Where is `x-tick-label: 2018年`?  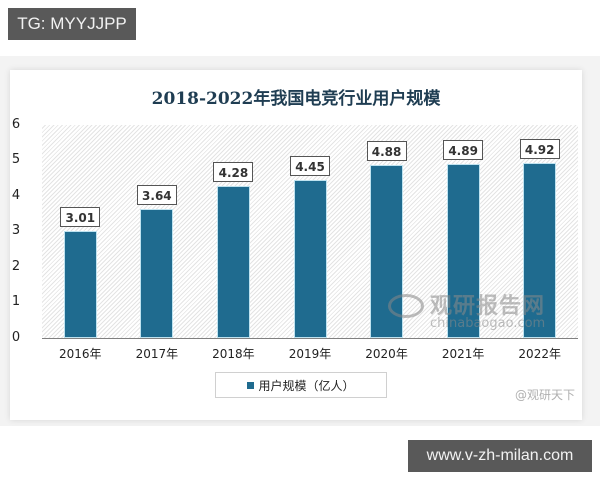
x-tick-label: 2018年 is located at coordinates (233, 354).